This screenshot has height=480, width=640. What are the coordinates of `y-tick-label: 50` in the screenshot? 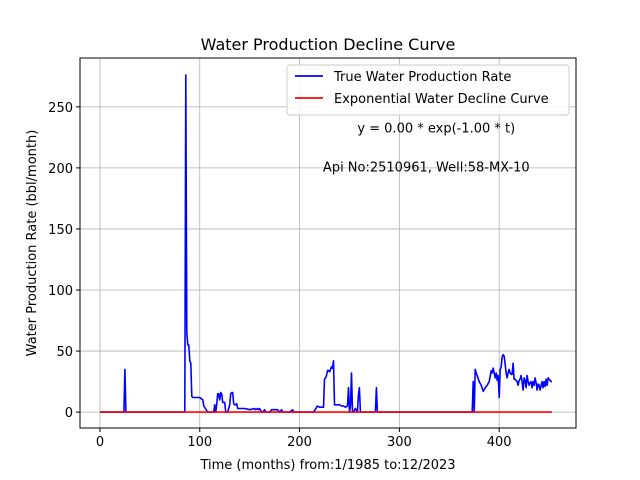 It's located at (64, 352).